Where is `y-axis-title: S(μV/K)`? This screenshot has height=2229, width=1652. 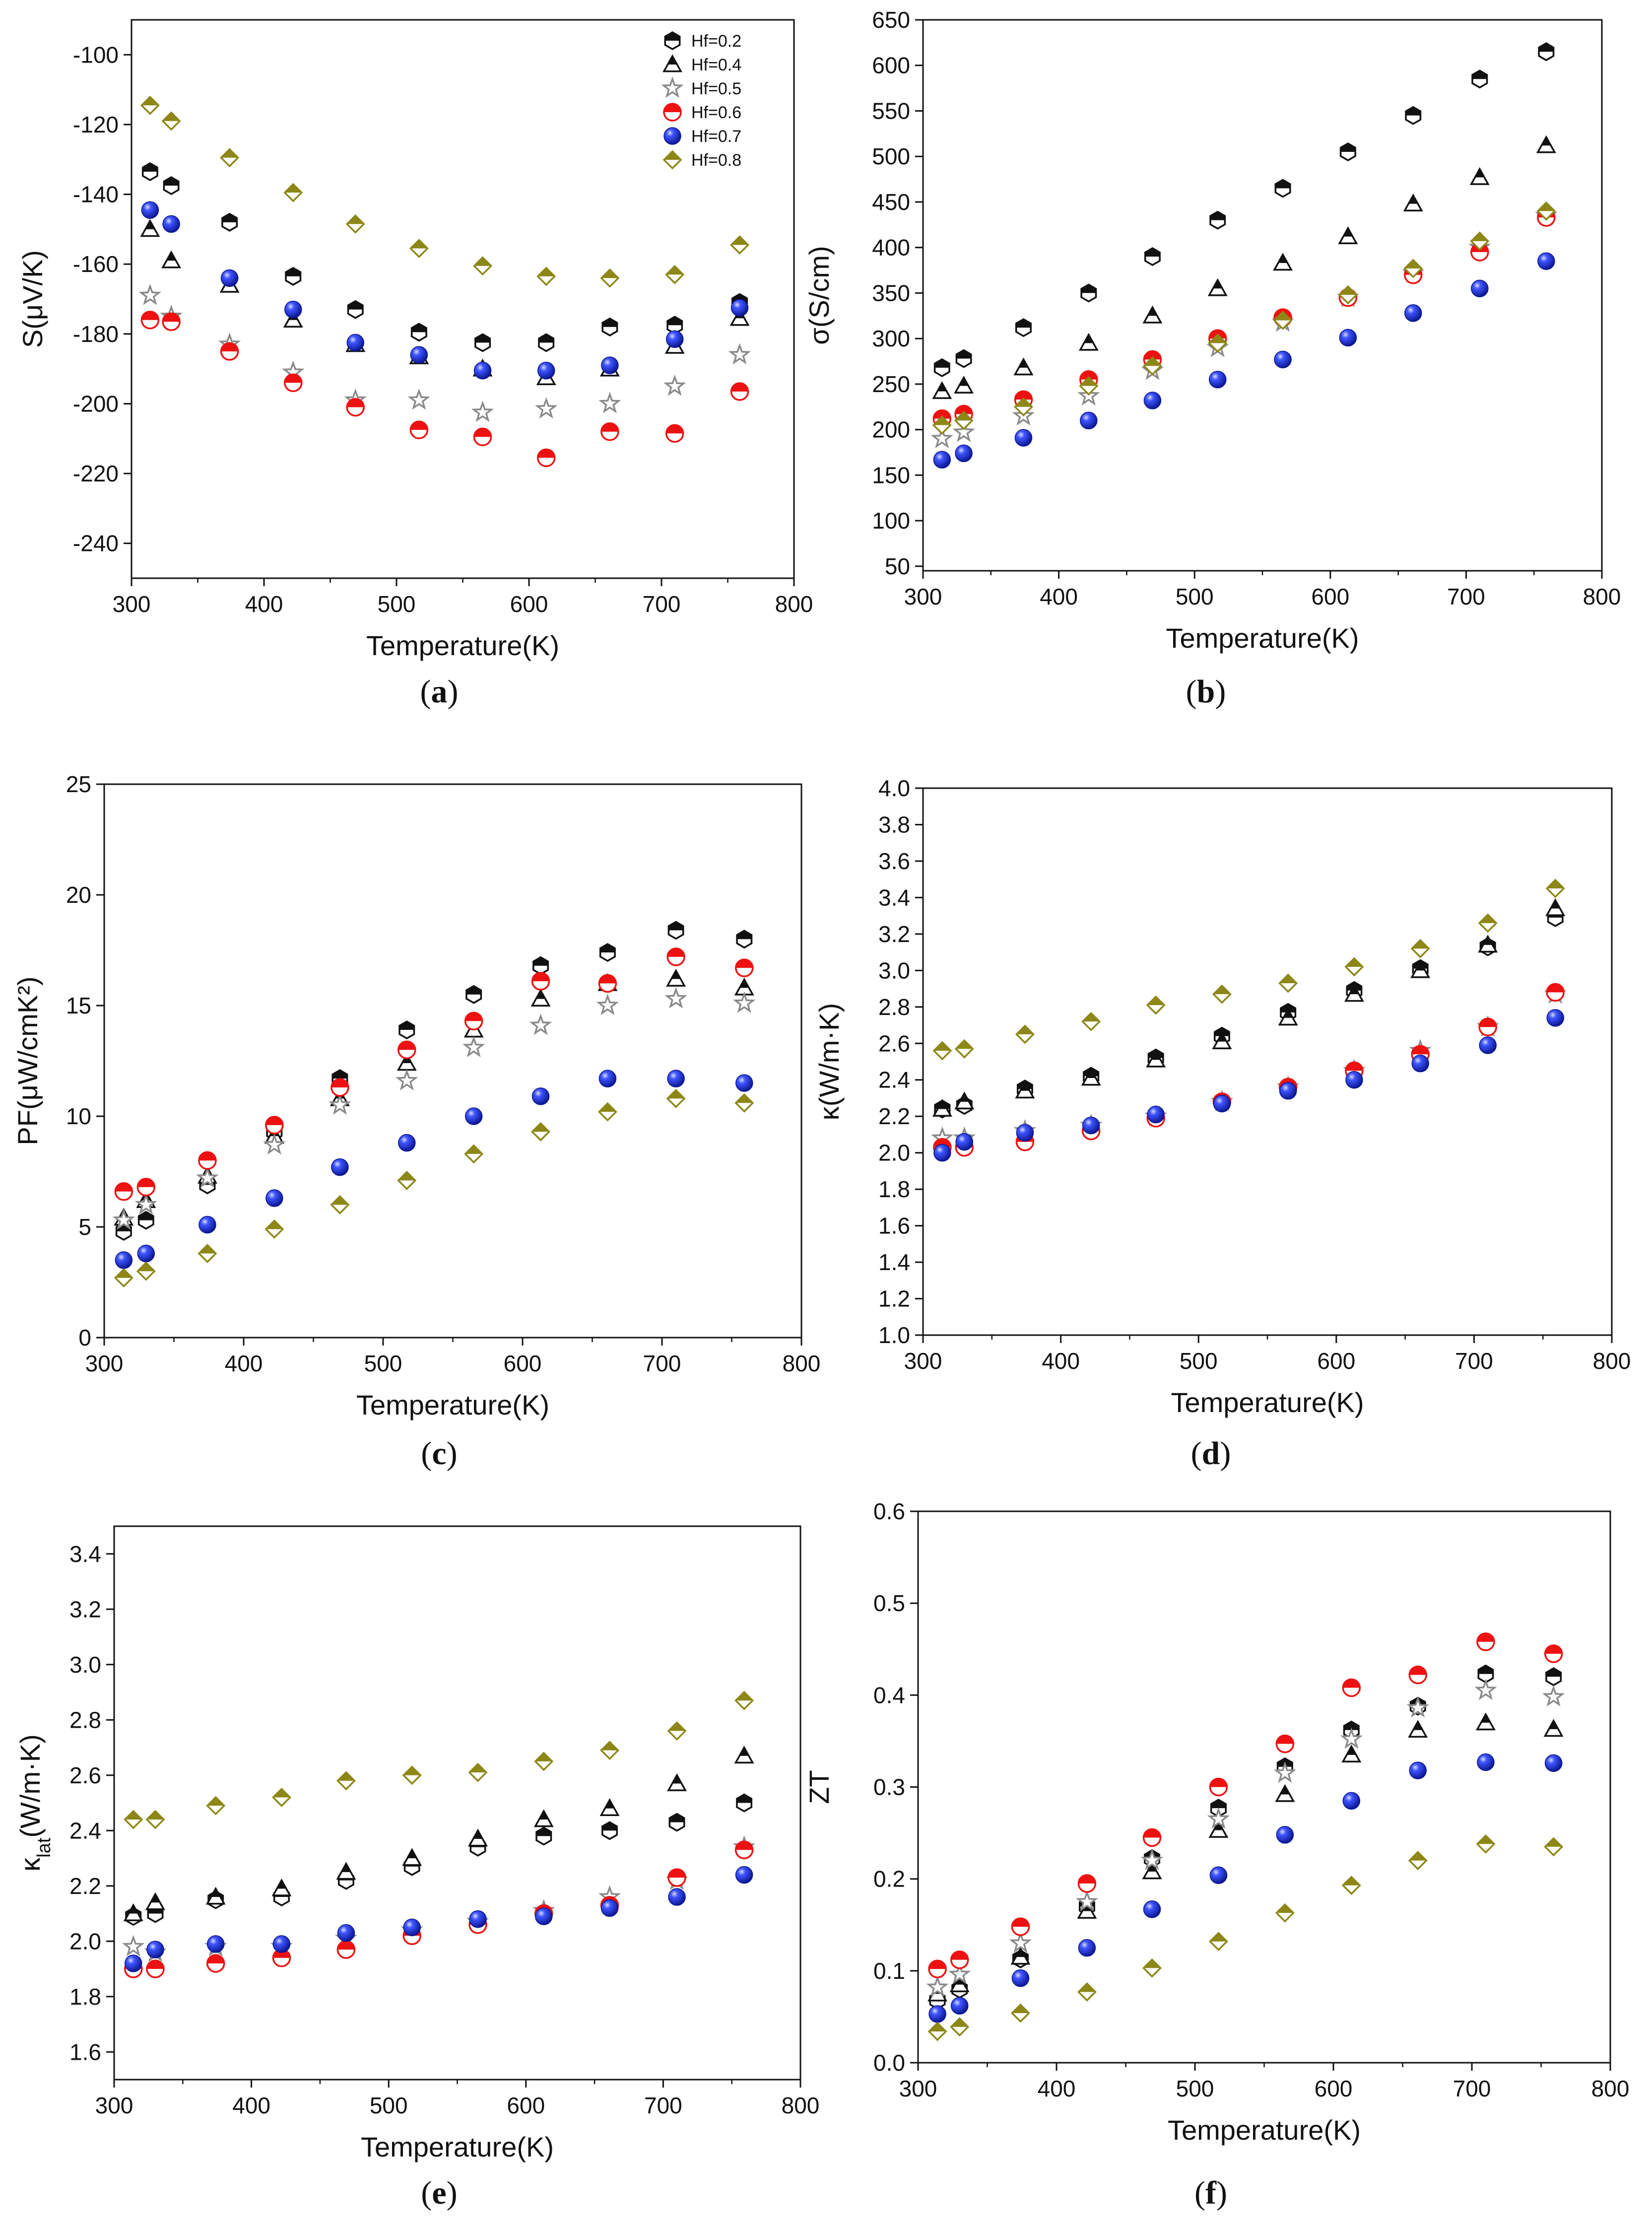 y-axis-title: S(μV/K) is located at coordinates (32, 299).